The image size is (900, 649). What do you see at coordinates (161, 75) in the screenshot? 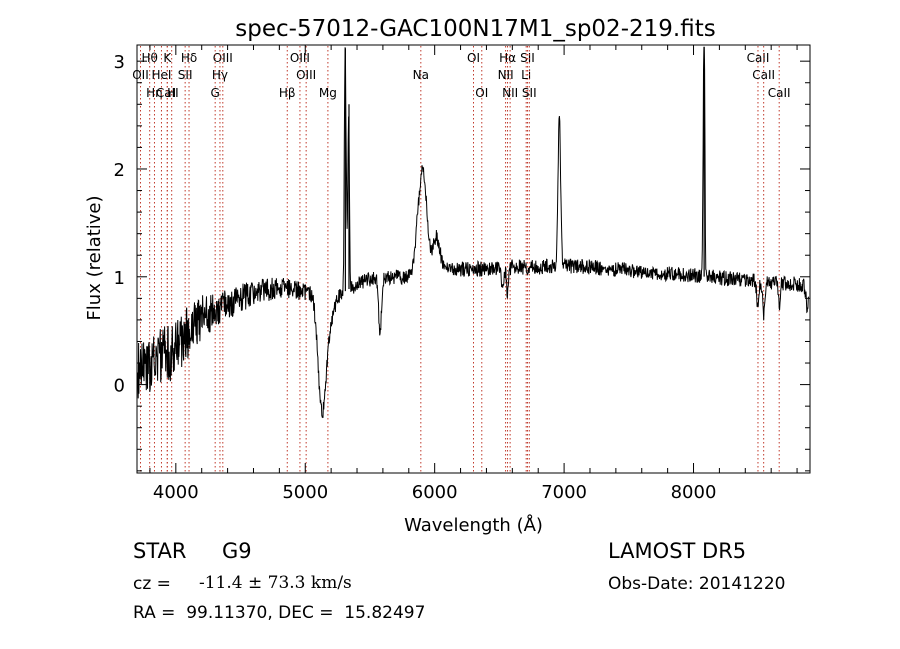
I see `marker-label: HeI` at bounding box center [161, 75].